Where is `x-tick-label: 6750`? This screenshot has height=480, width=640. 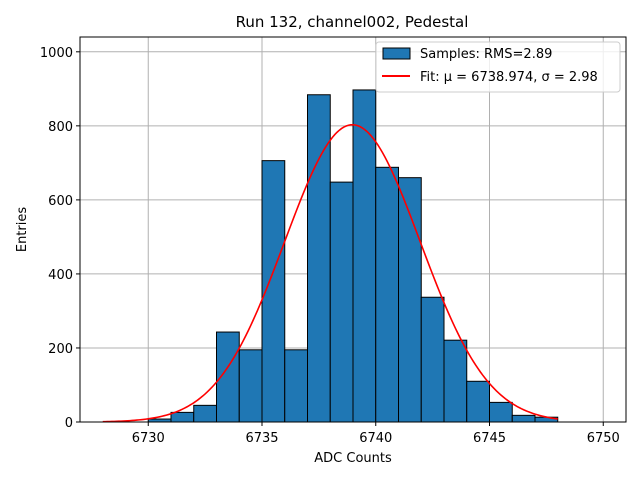
x-tick-label: 6750 is located at coordinates (603, 438).